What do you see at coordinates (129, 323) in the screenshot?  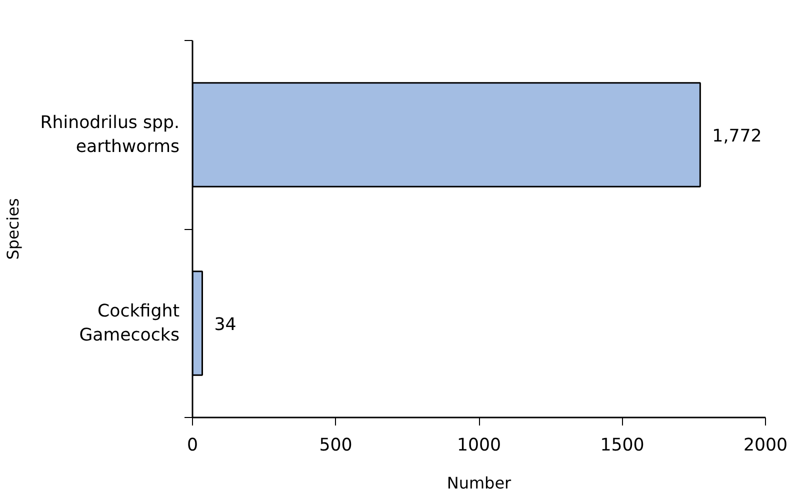 I see `y-tick-label: Cockfight Gamecocks` at bounding box center [129, 323].